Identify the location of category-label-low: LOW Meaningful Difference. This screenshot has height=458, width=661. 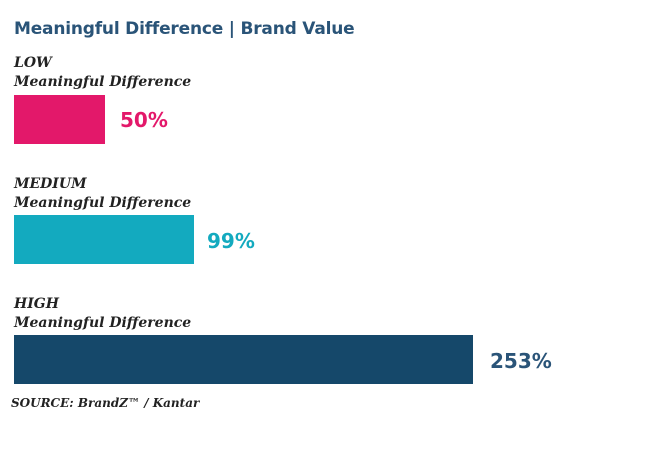
(102, 73).